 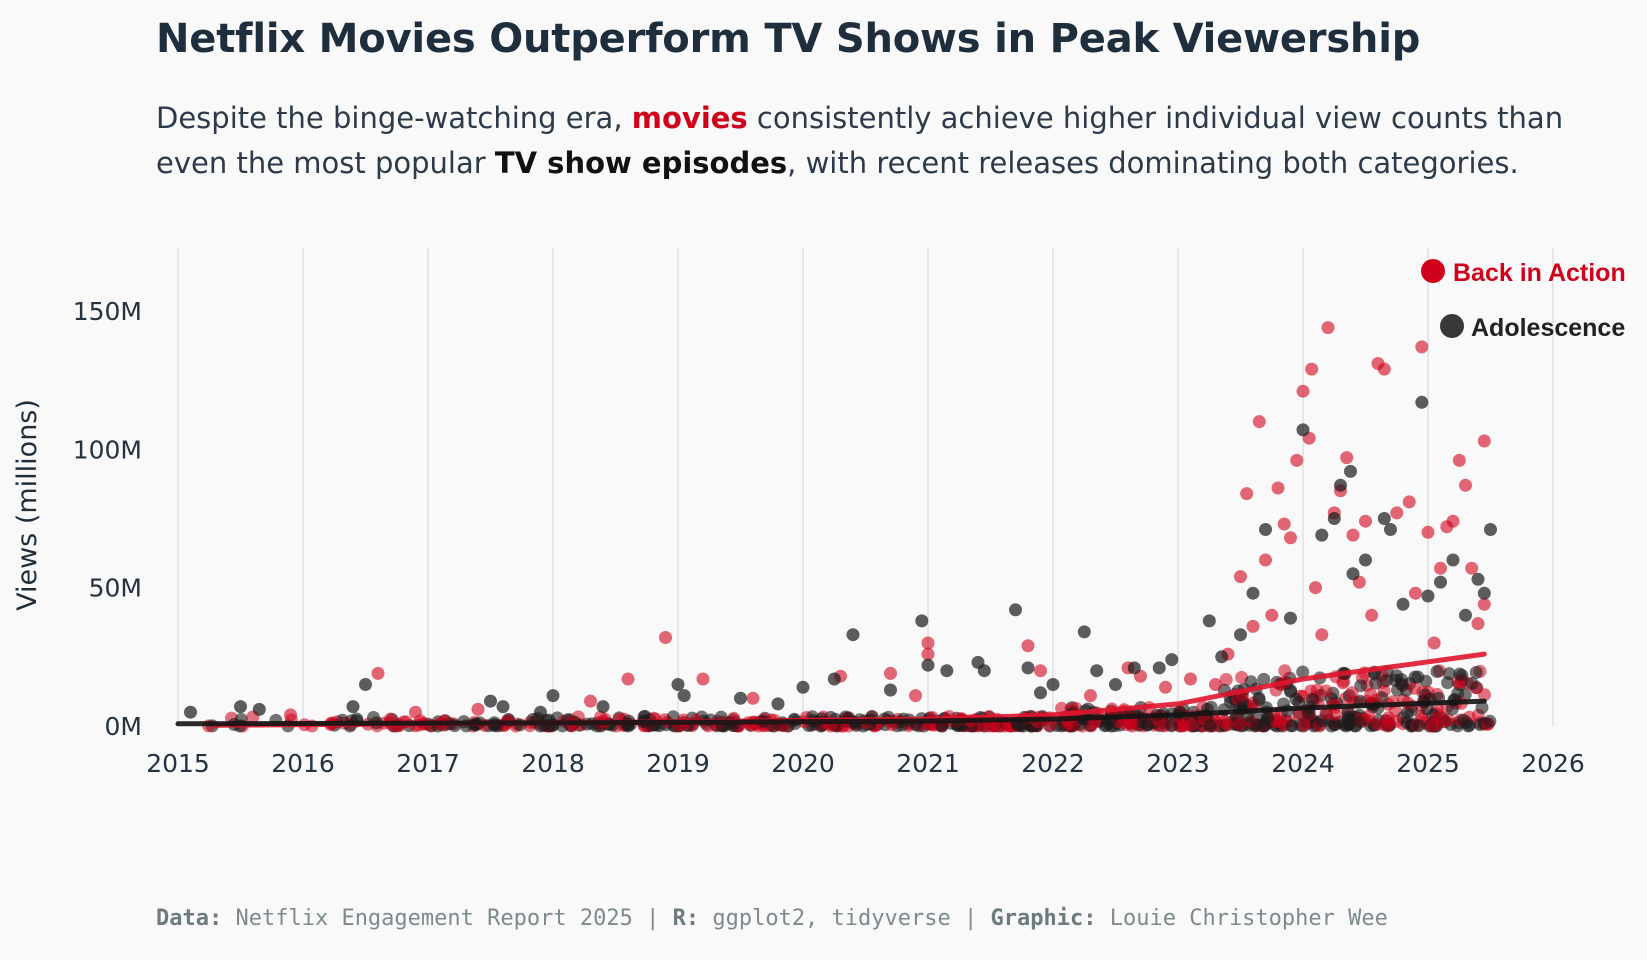 I want to click on x-tick-label: 2019, so click(x=678, y=763).